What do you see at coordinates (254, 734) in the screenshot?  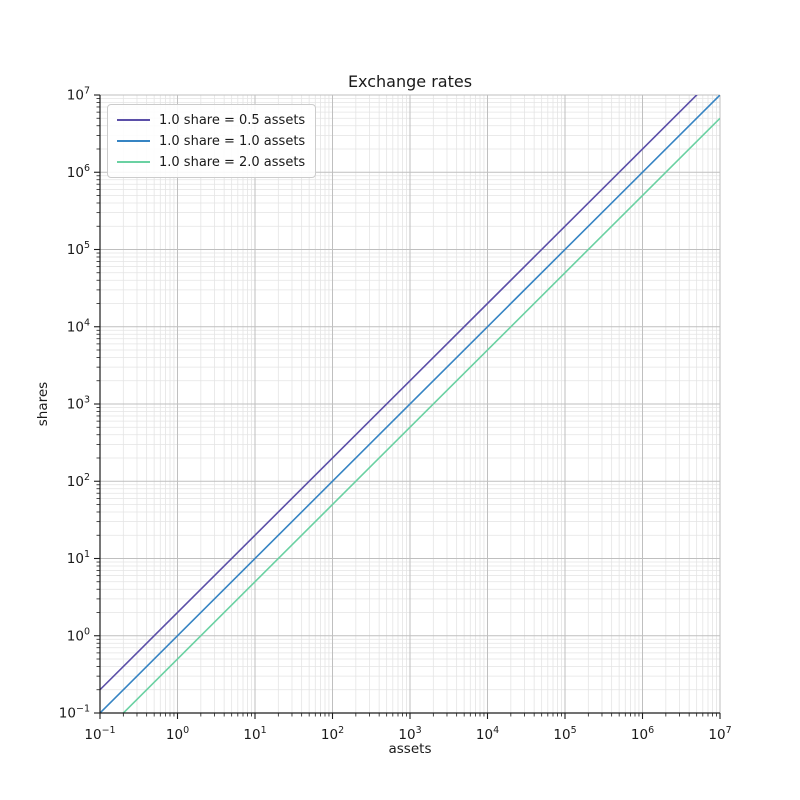 I see `x-tick-label: 10¹` at bounding box center [254, 734].